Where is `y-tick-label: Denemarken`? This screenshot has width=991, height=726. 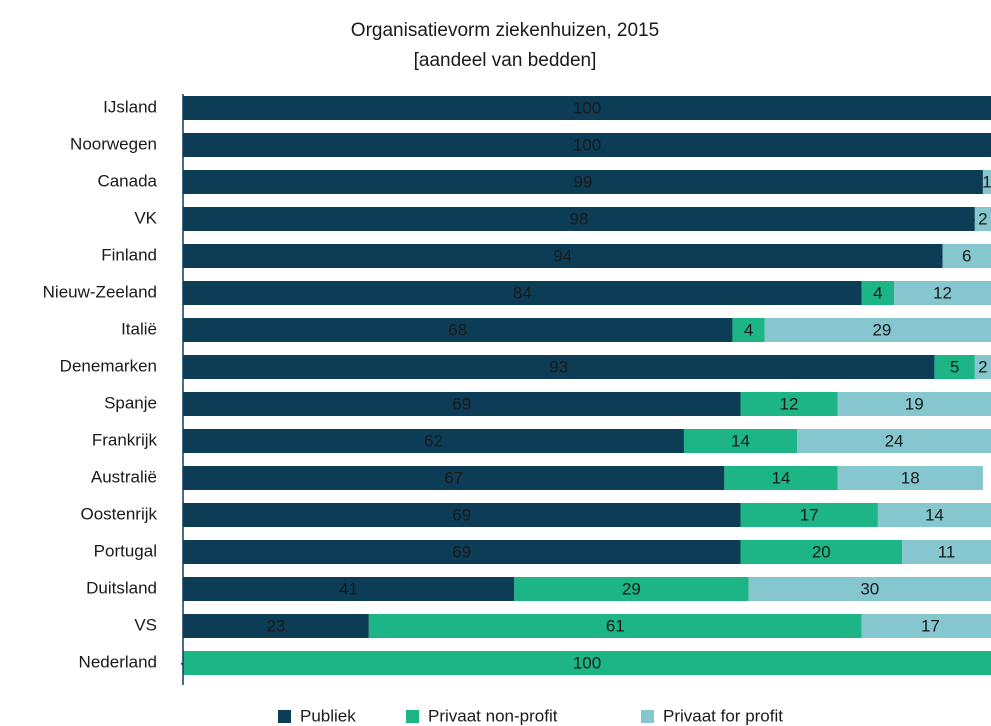
y-tick-label: Denemarken is located at coordinates (108, 365).